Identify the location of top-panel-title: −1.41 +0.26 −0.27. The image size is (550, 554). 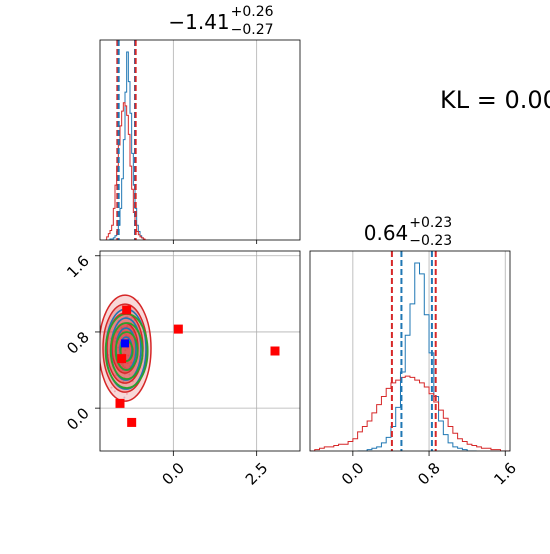
(220, 21).